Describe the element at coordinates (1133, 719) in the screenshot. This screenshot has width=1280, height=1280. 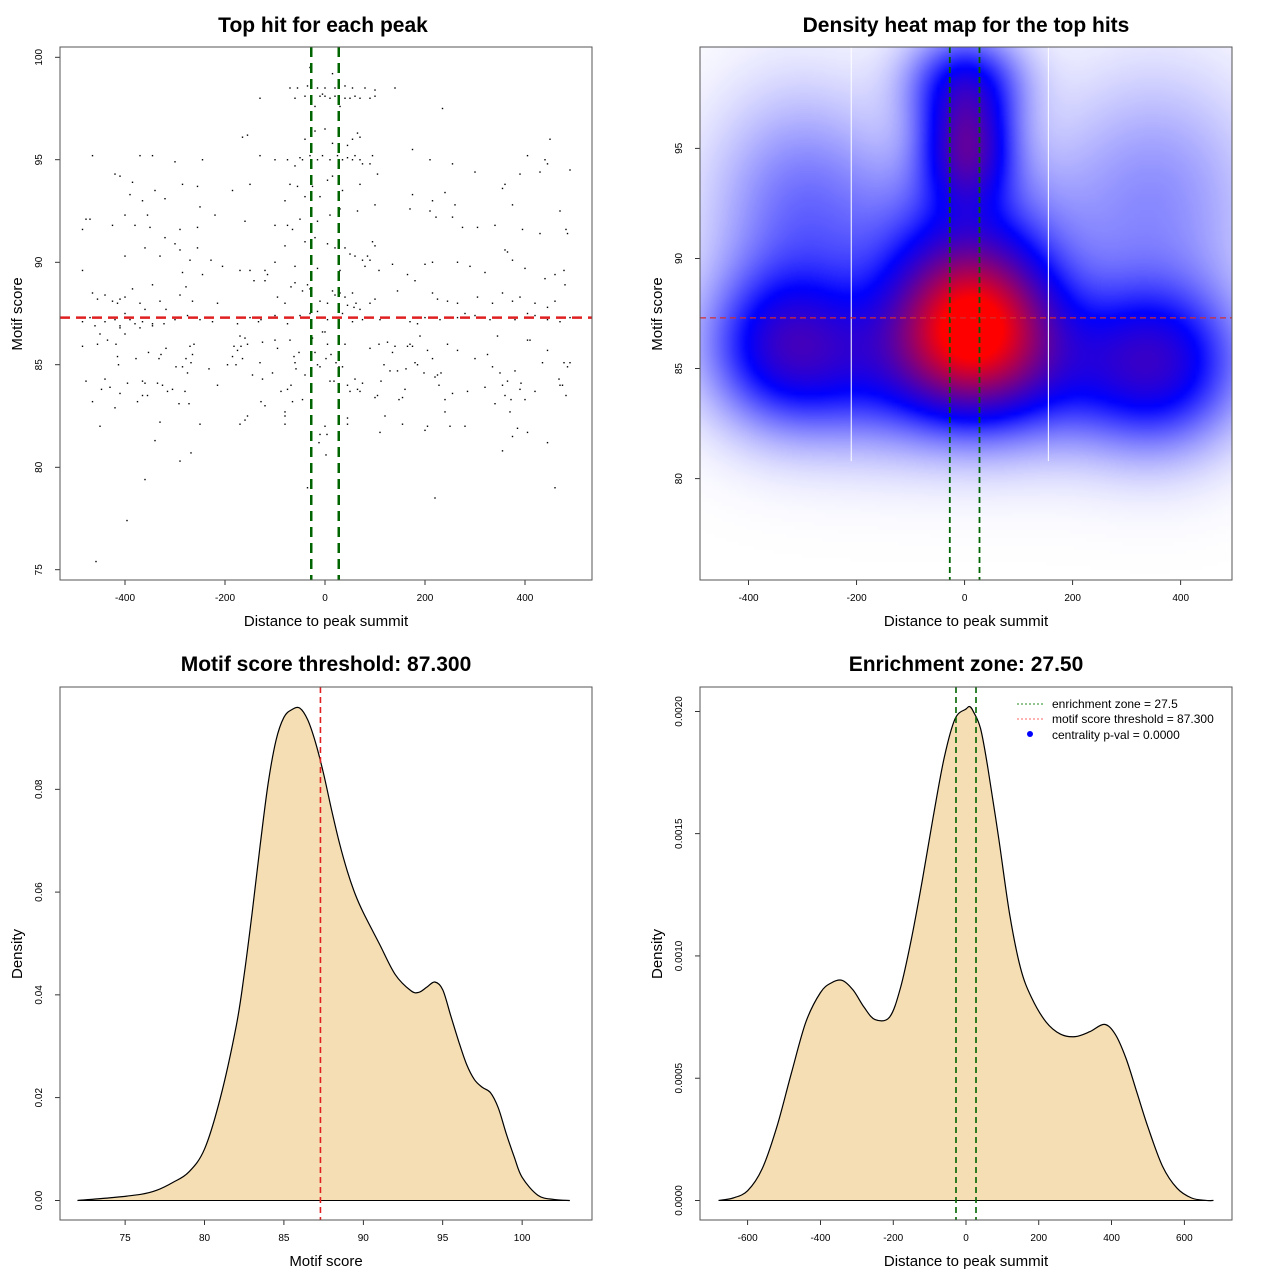
I see `legend-threshold-label: motif score threshold = 87.300` at that location.